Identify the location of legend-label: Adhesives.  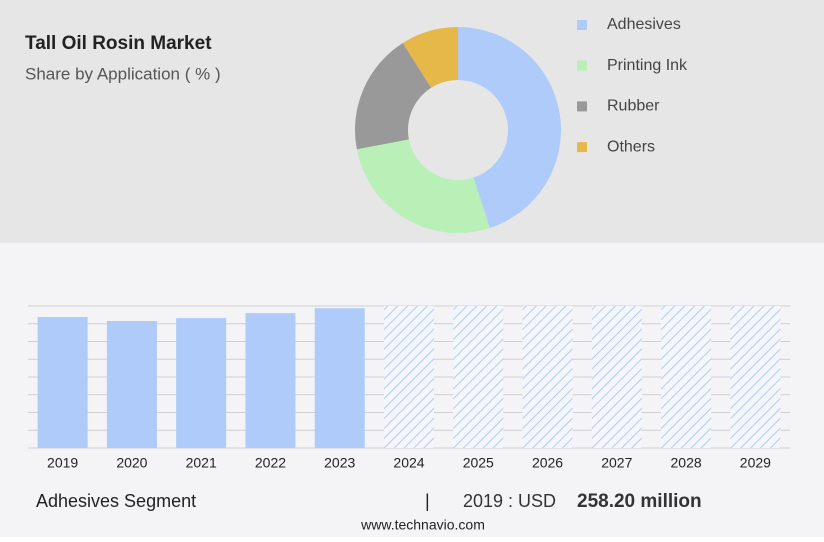
(644, 24).